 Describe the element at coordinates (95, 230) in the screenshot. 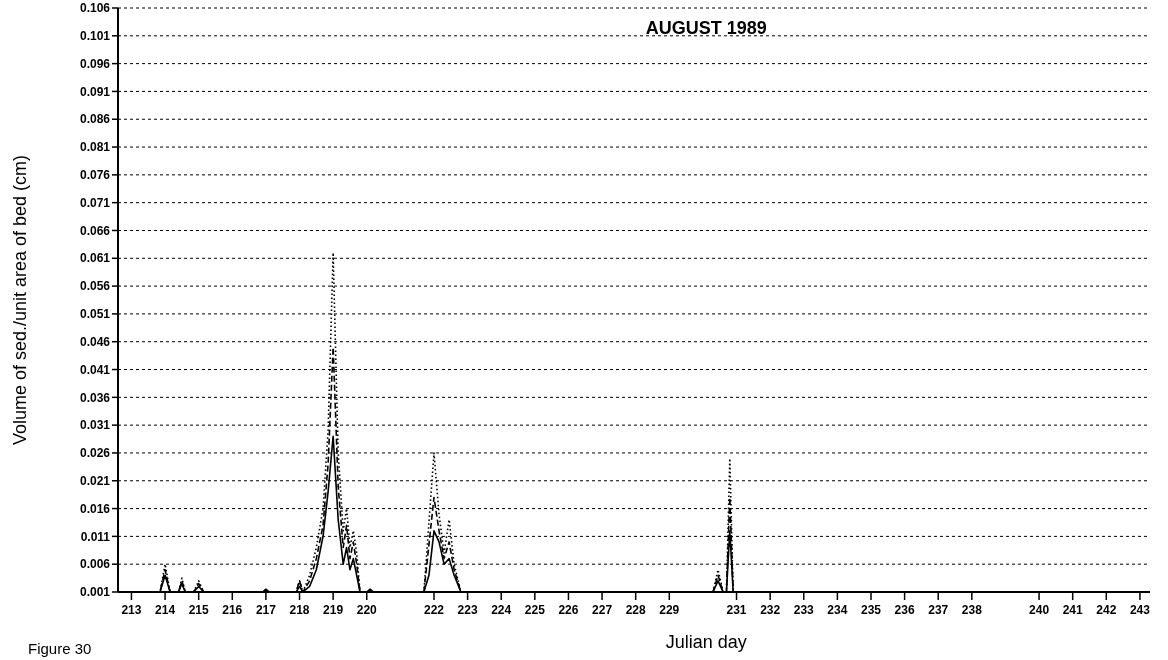

I see `y-tick-label: 0.066` at that location.